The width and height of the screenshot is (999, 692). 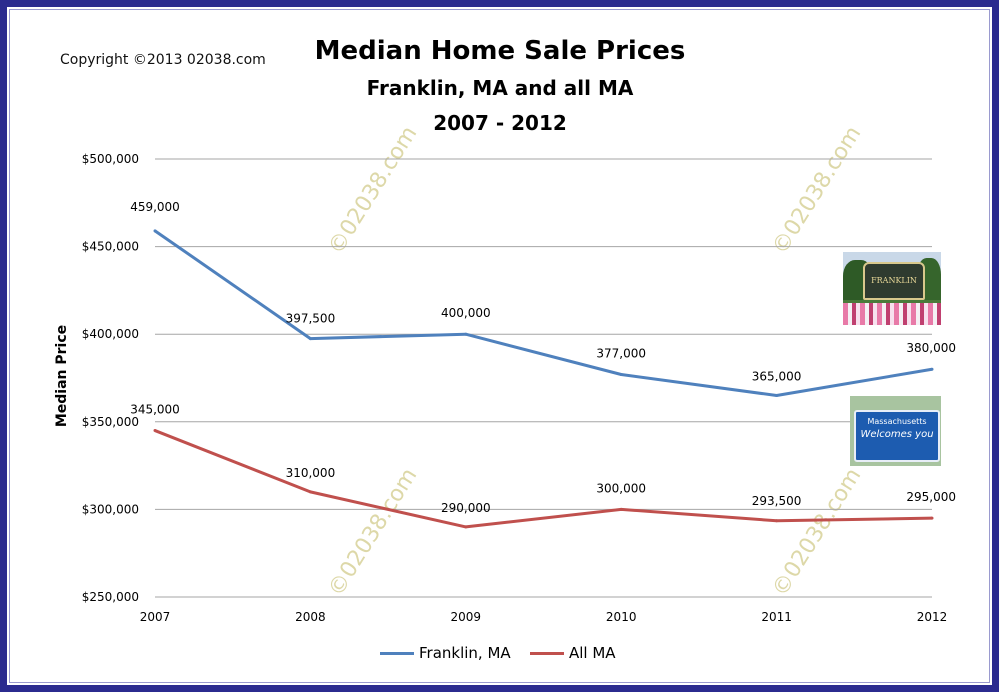 I want to click on legend-item-franklin: Franklin, MA, so click(x=445, y=653).